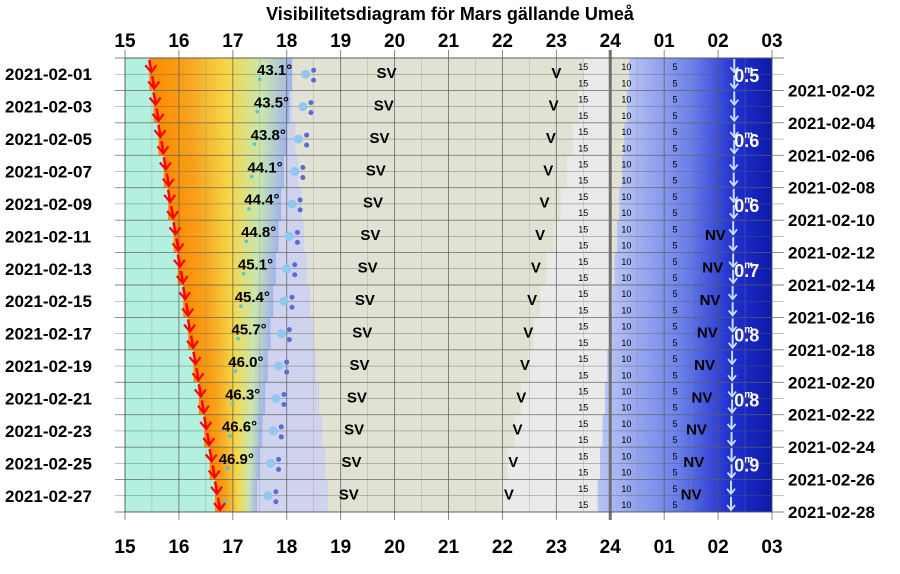 The image size is (900, 574). Describe the element at coordinates (255, 265) in the screenshot. I see `mars-altitude-label: 45.1°` at that location.